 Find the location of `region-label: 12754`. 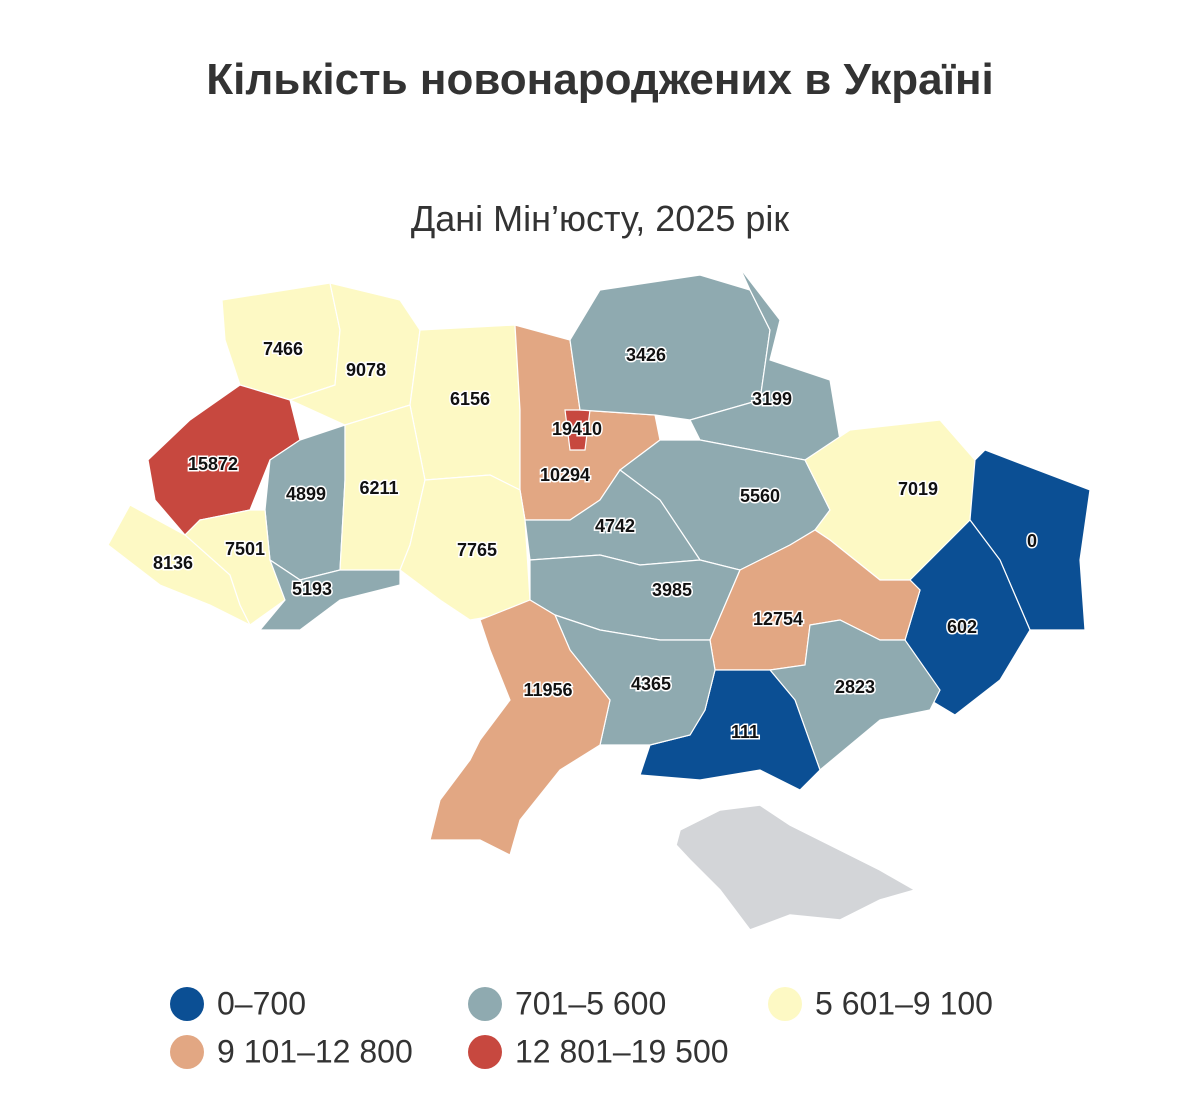

region-label: 12754 is located at coordinates (778, 619).